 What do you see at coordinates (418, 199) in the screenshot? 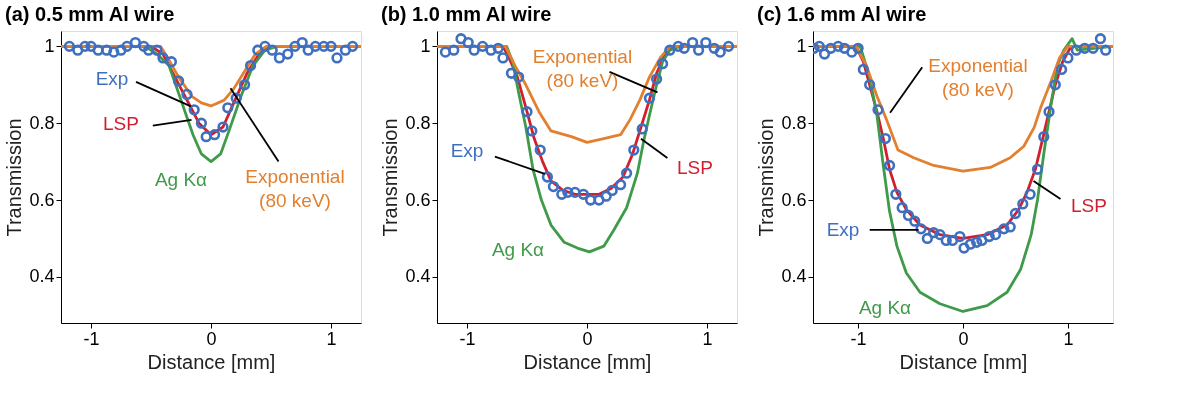
I see `y-tick-label: 0.6` at bounding box center [418, 199].